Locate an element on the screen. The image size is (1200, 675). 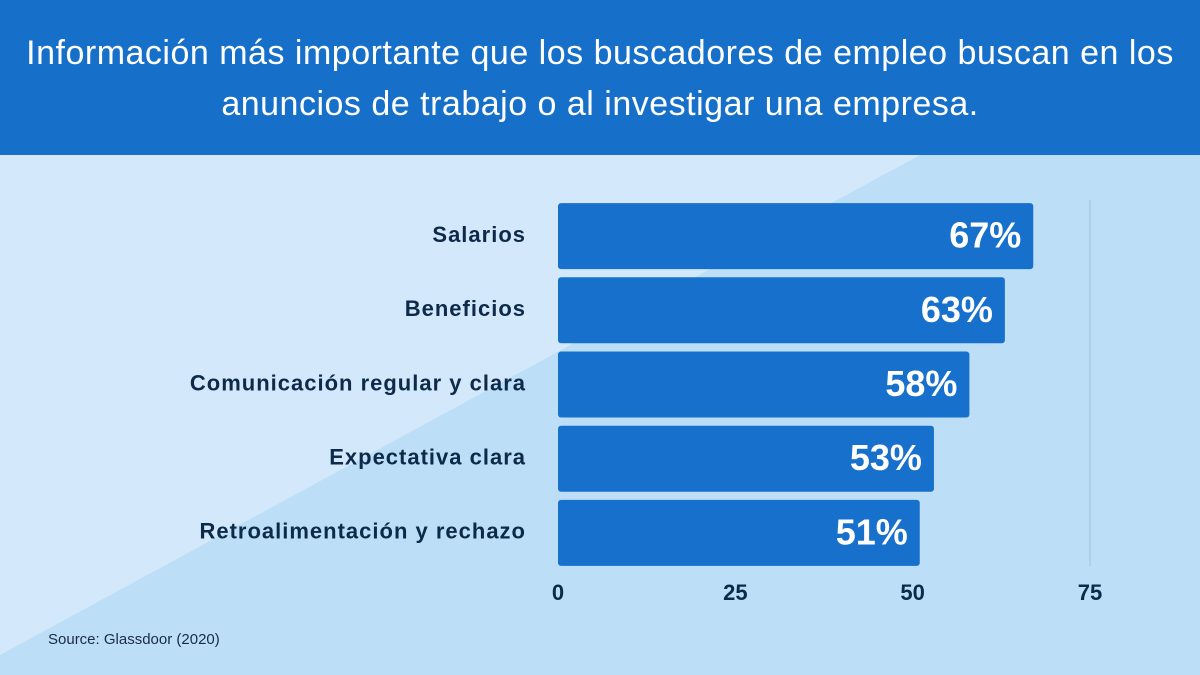
source: Source: Glassdoor (2020) is located at coordinates (134, 639).